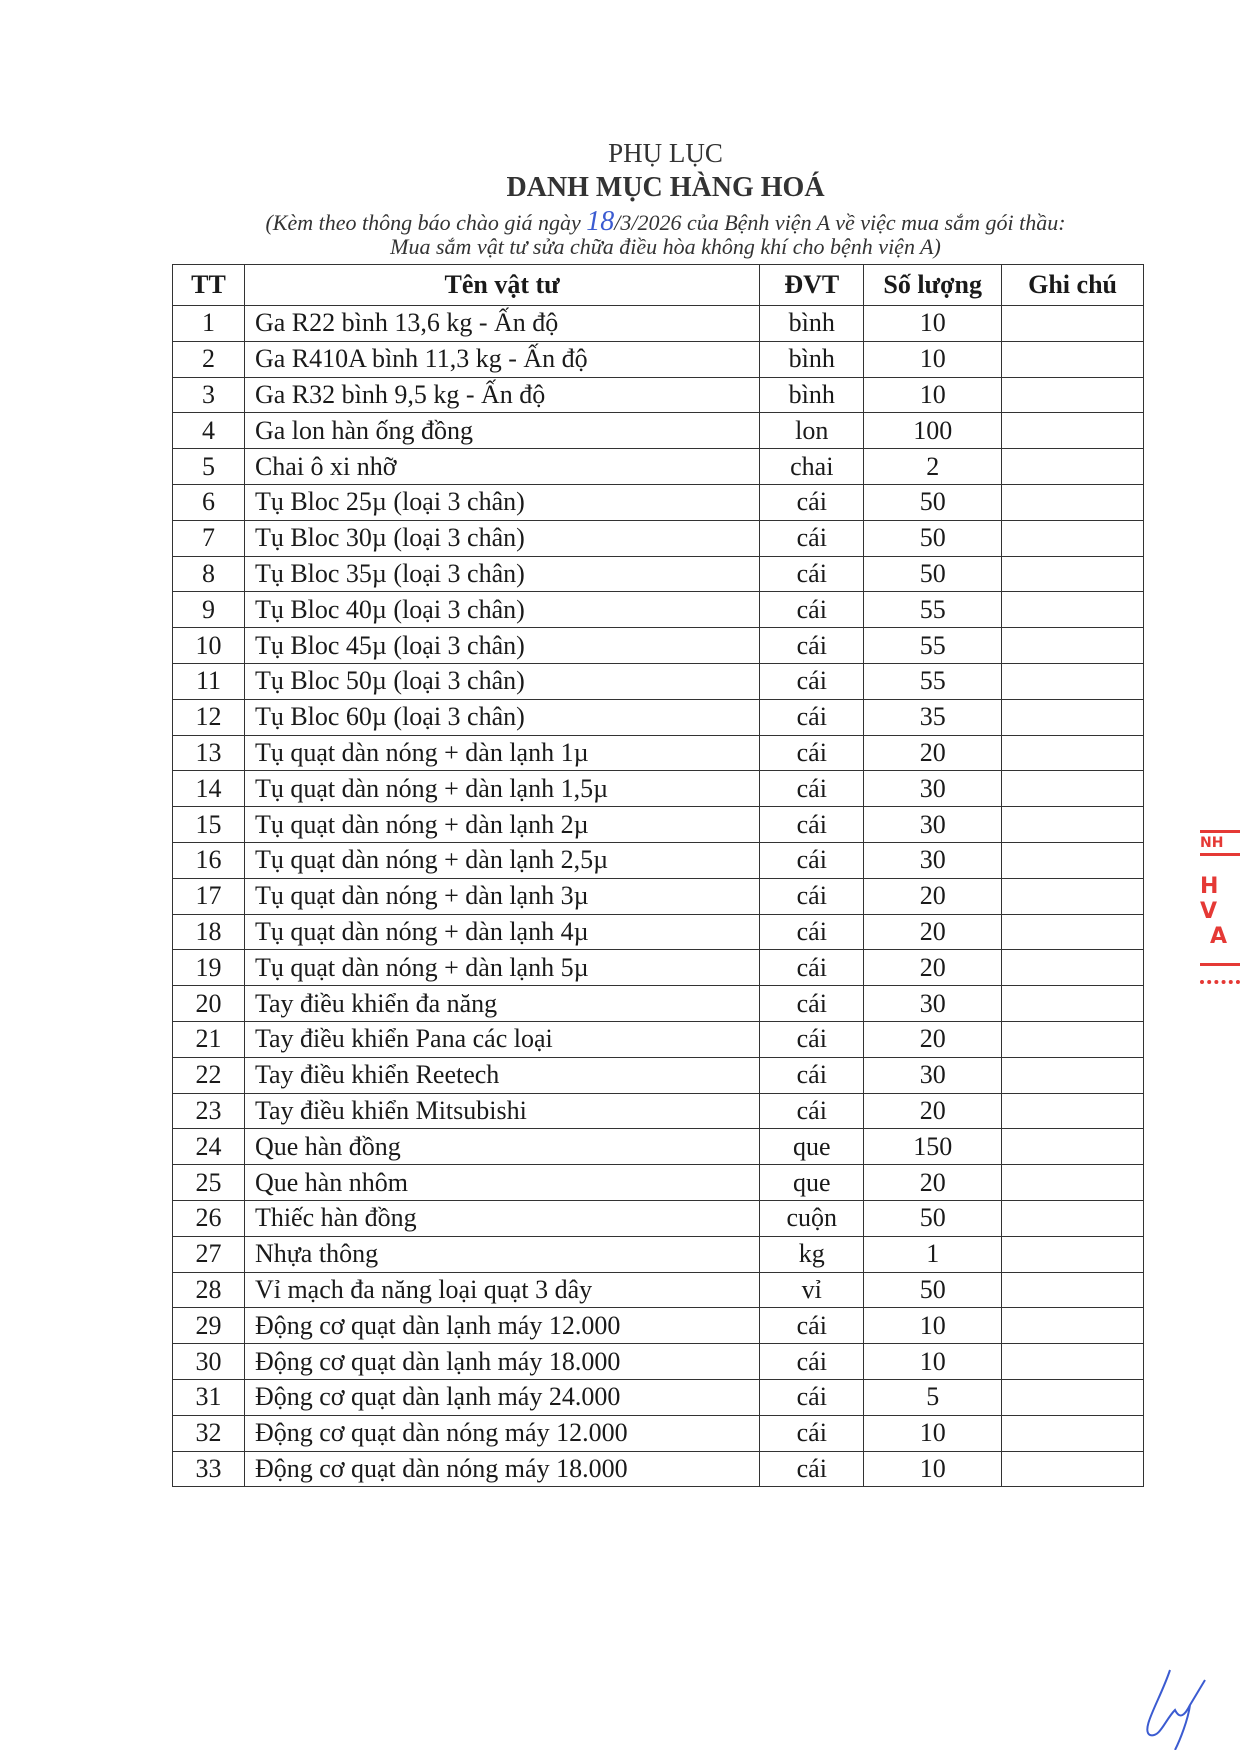 Image resolution: width=1241 pixels, height=1755 pixels. I want to click on appendix-title: PHỤ LỤC, so click(665, 153).